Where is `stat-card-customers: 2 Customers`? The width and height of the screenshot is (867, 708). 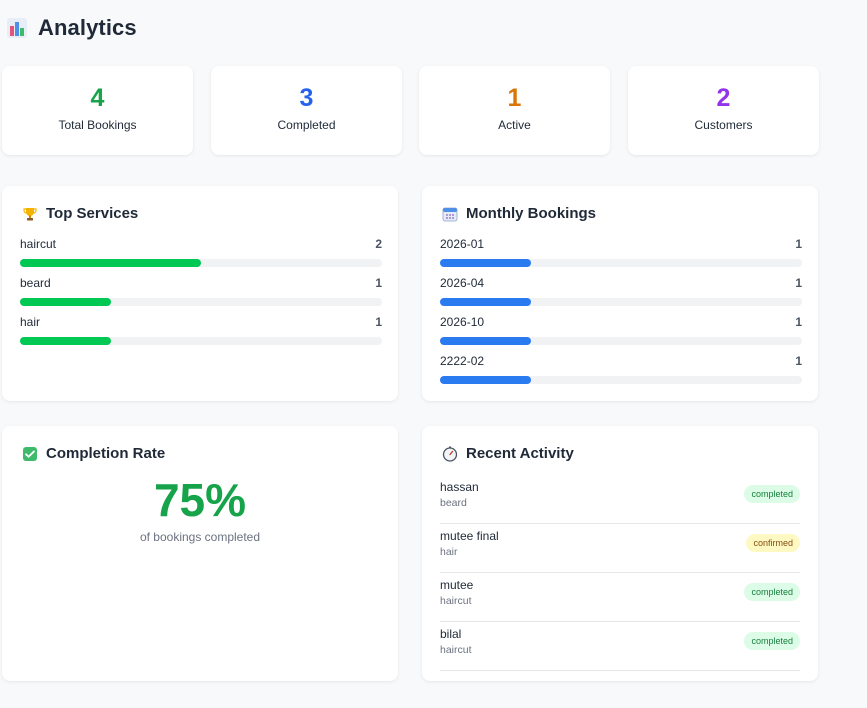 stat-card-customers: 2 Customers is located at coordinates (723, 110).